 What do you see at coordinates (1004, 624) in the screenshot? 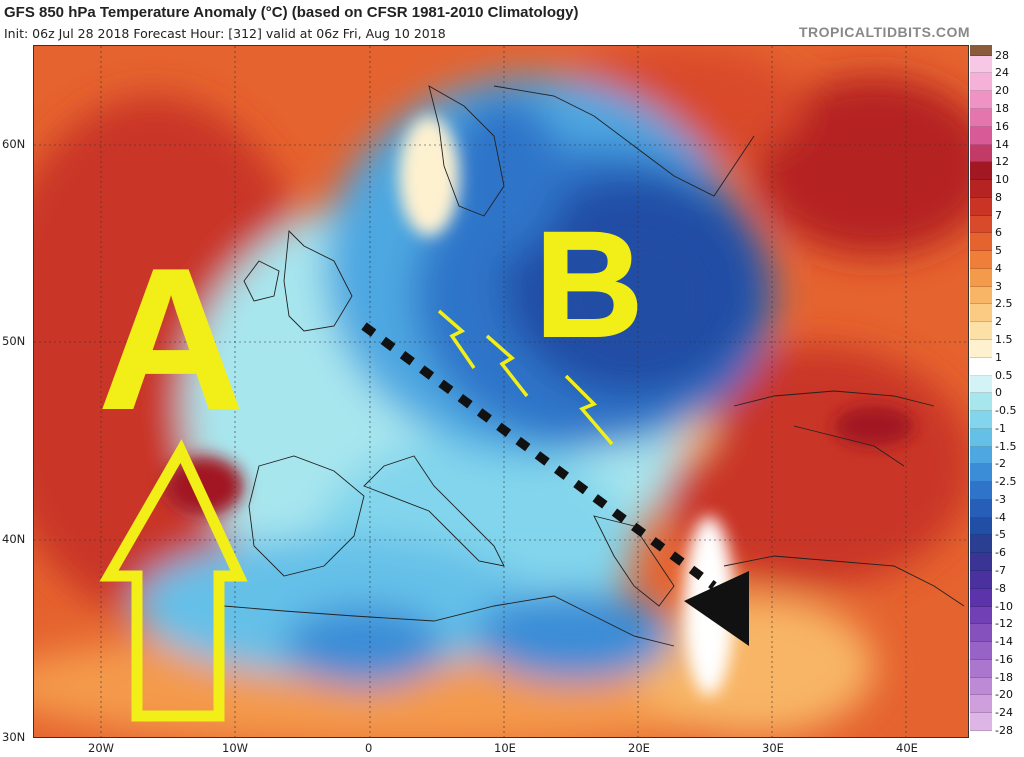
I see `colorbar-label: -12` at bounding box center [1004, 624].